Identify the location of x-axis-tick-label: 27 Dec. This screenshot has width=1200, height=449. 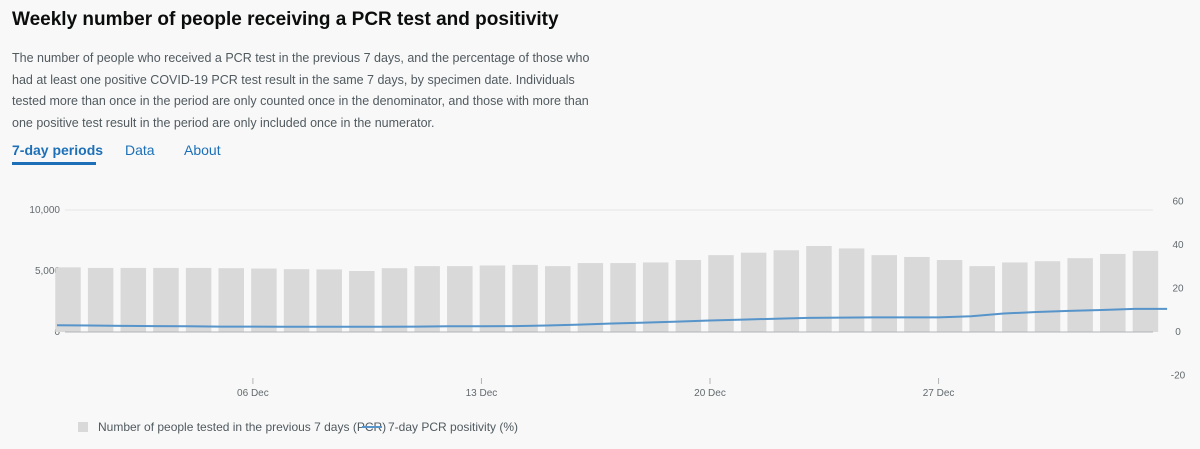
(939, 393).